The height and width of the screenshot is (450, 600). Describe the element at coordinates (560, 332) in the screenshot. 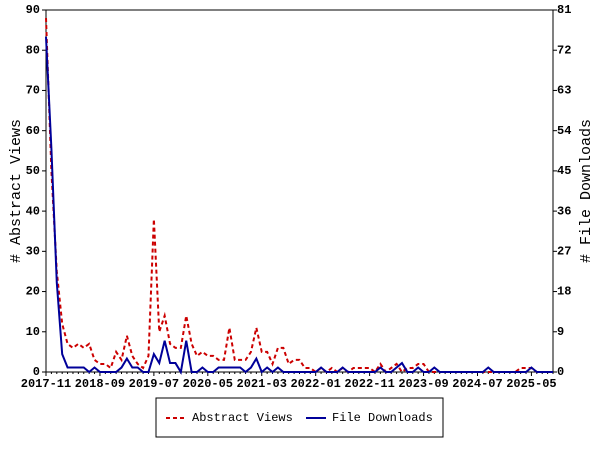

I see `y2-tick-label: 9` at that location.